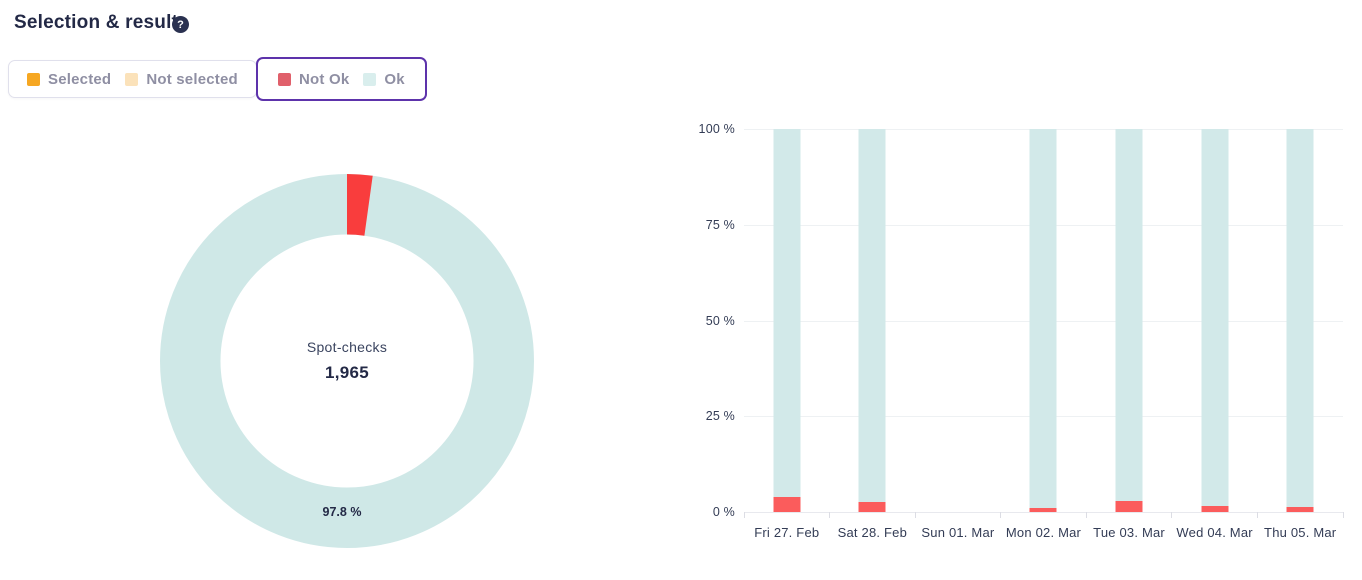 Image resolution: width=1362 pixels, height=580 pixels. I want to click on x-axis-label: Sun 01. Mar, so click(958, 532).